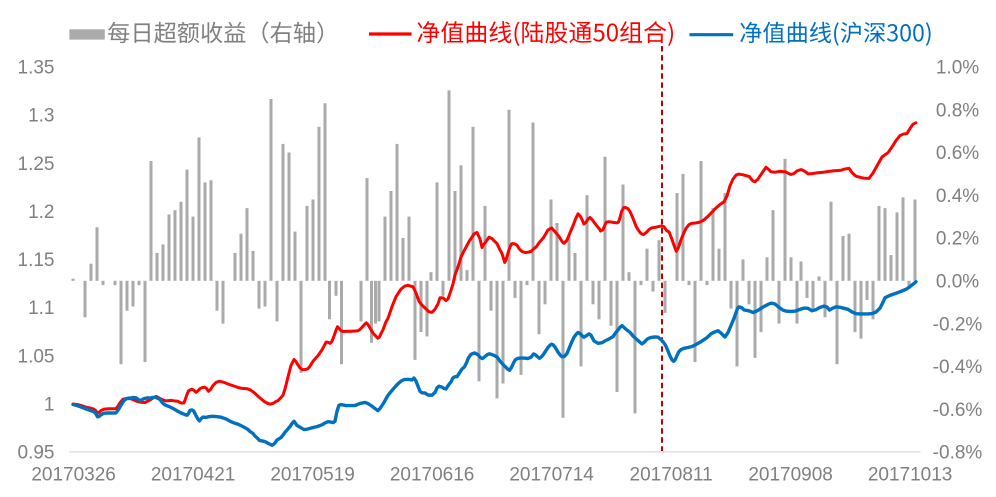  What do you see at coordinates (957, 282) in the screenshot?
I see `svg-text: 0.0%` at bounding box center [957, 282].